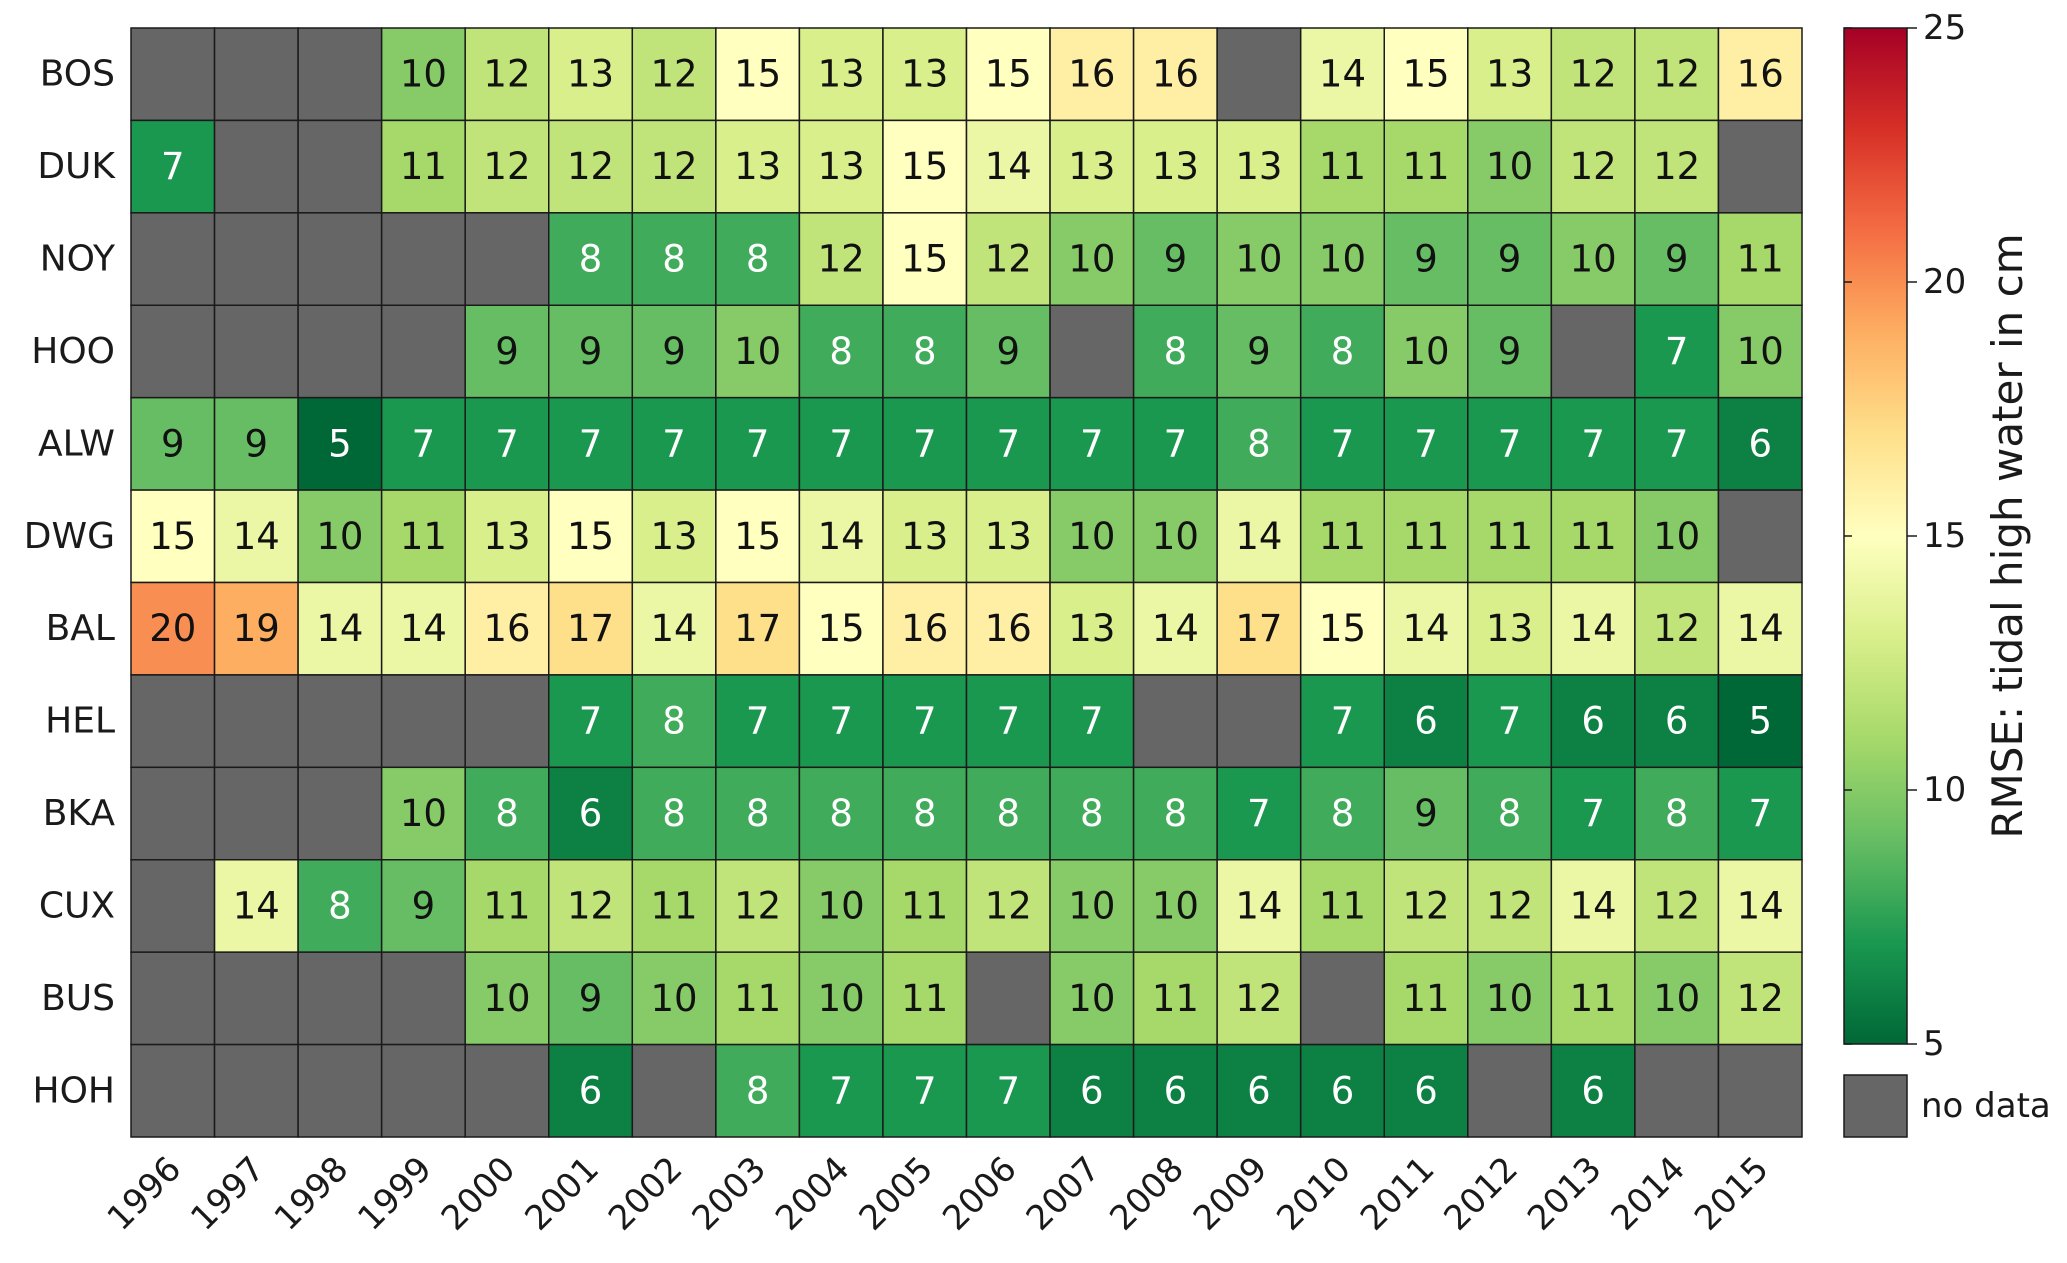  Describe the element at coordinates (478, 1193) in the screenshot. I see `column-label: 2000` at that location.